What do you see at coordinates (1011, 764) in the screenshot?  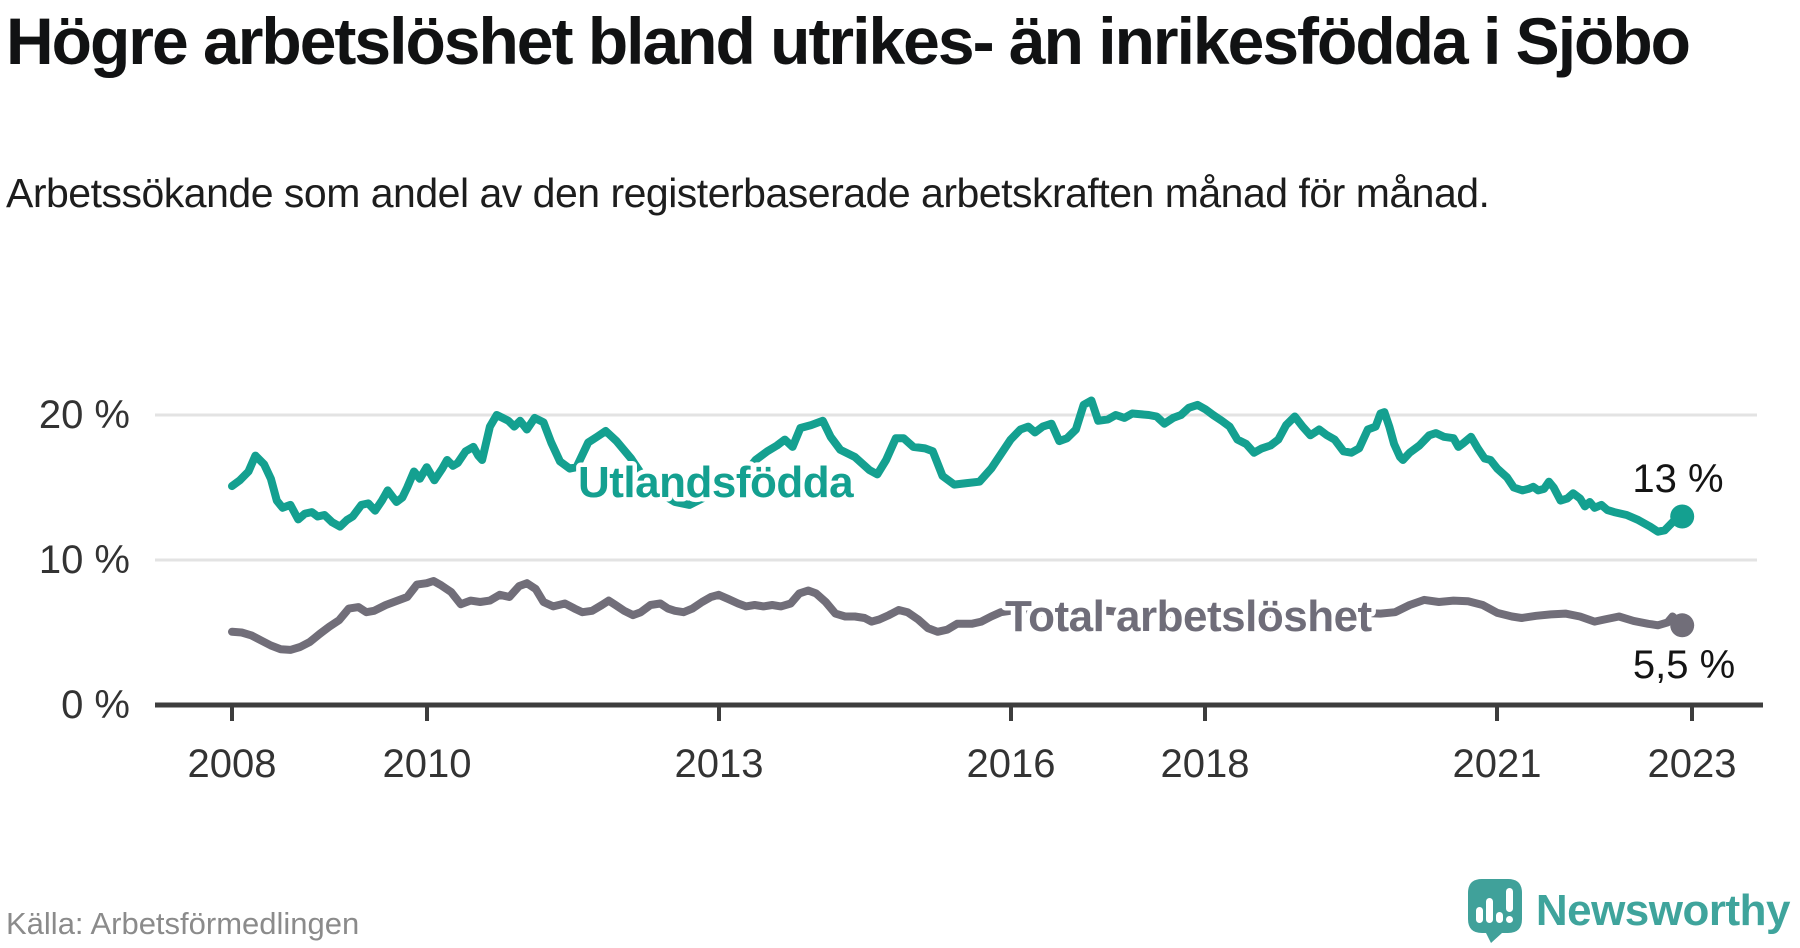 I see `x-tick-label-2016: 2016` at bounding box center [1011, 764].